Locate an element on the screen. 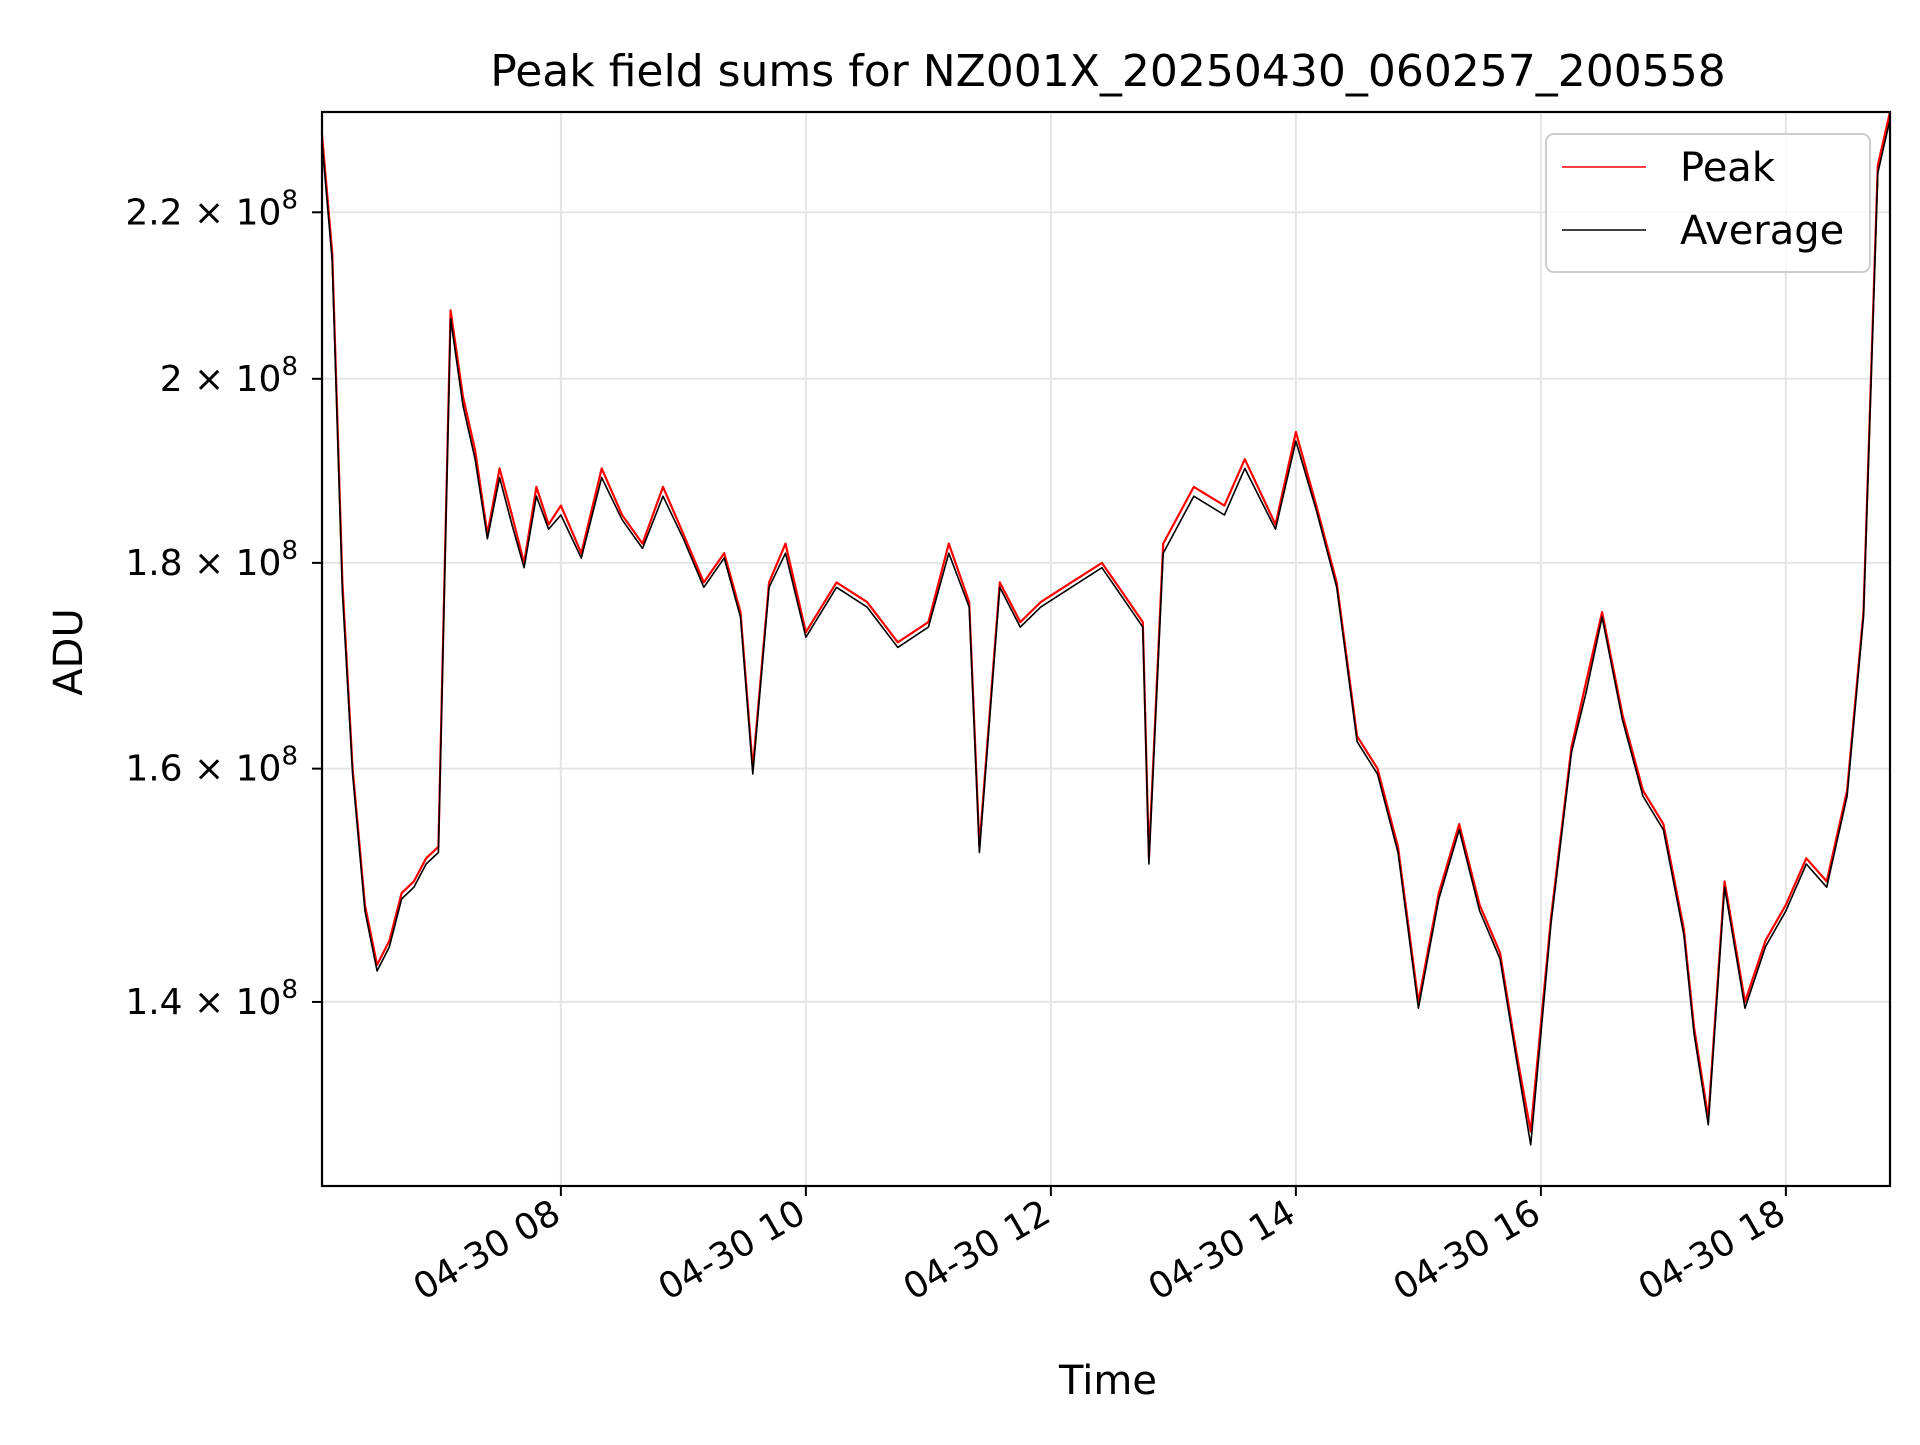 This screenshot has width=1920, height=1445. legend-label-average: Average is located at coordinates (1762, 231).